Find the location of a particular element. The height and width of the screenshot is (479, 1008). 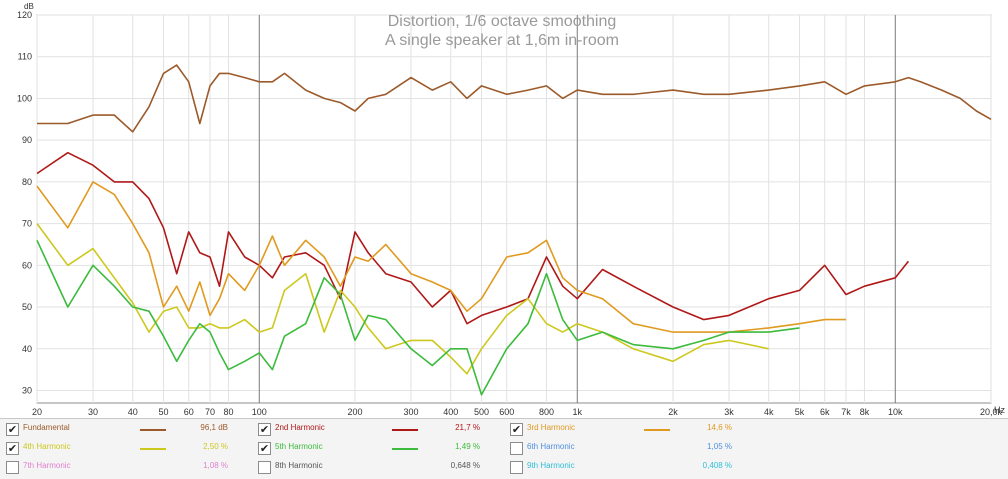

y-tick-label: 90 is located at coordinates (27, 140).